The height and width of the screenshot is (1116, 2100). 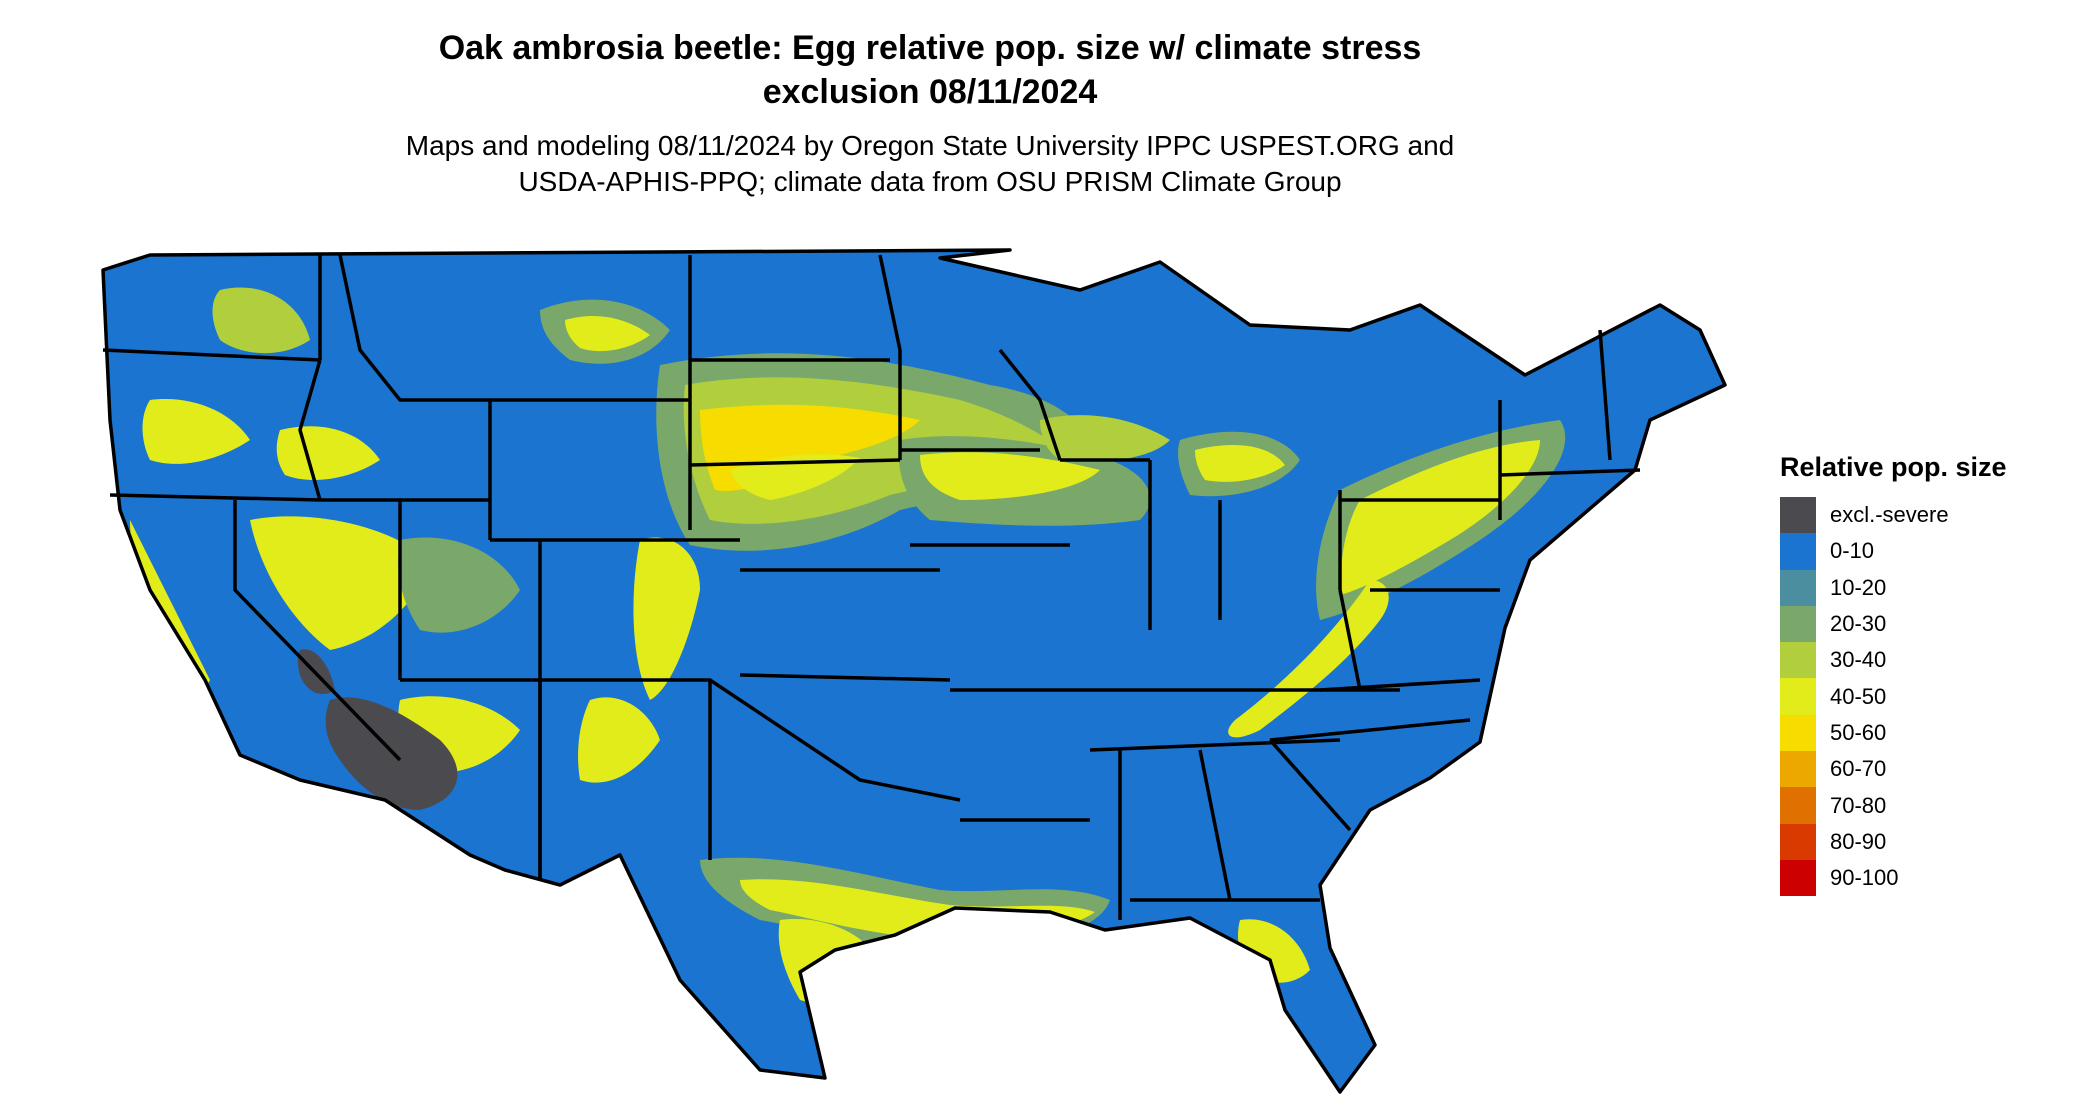 What do you see at coordinates (930, 92) in the screenshot?
I see `map-title-line-2: exclusion 08/11/2024` at bounding box center [930, 92].